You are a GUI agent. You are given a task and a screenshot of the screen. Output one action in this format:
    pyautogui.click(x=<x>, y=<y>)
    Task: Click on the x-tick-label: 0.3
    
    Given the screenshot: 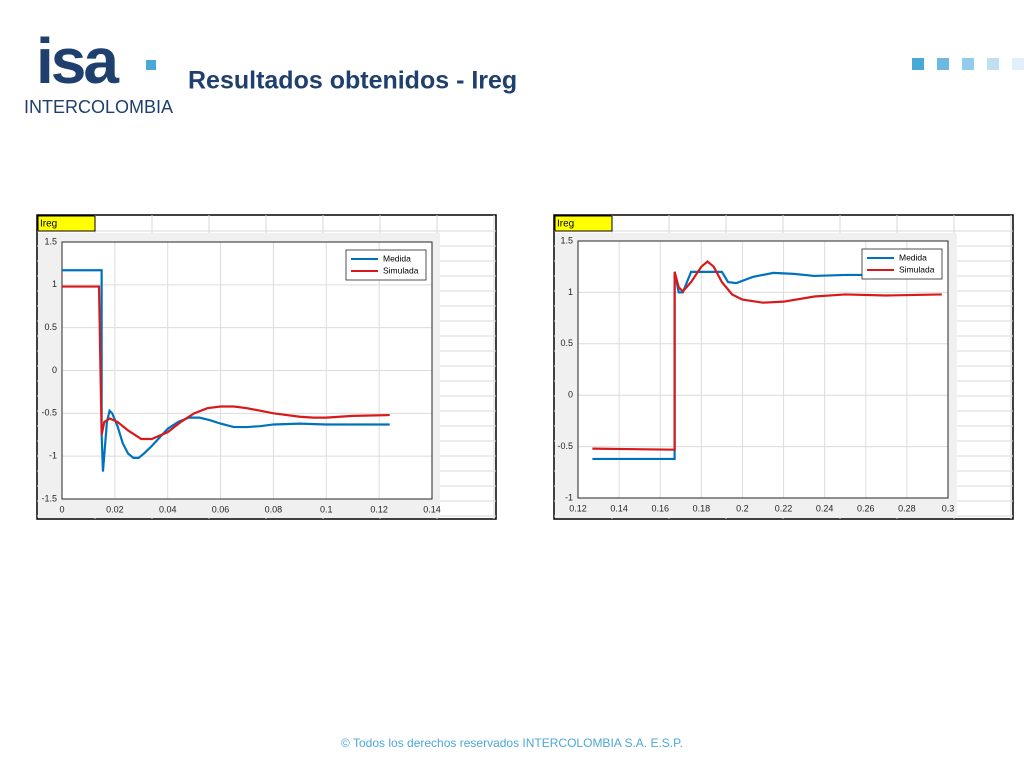 What is the action you would take?
    pyautogui.click(x=948, y=508)
    